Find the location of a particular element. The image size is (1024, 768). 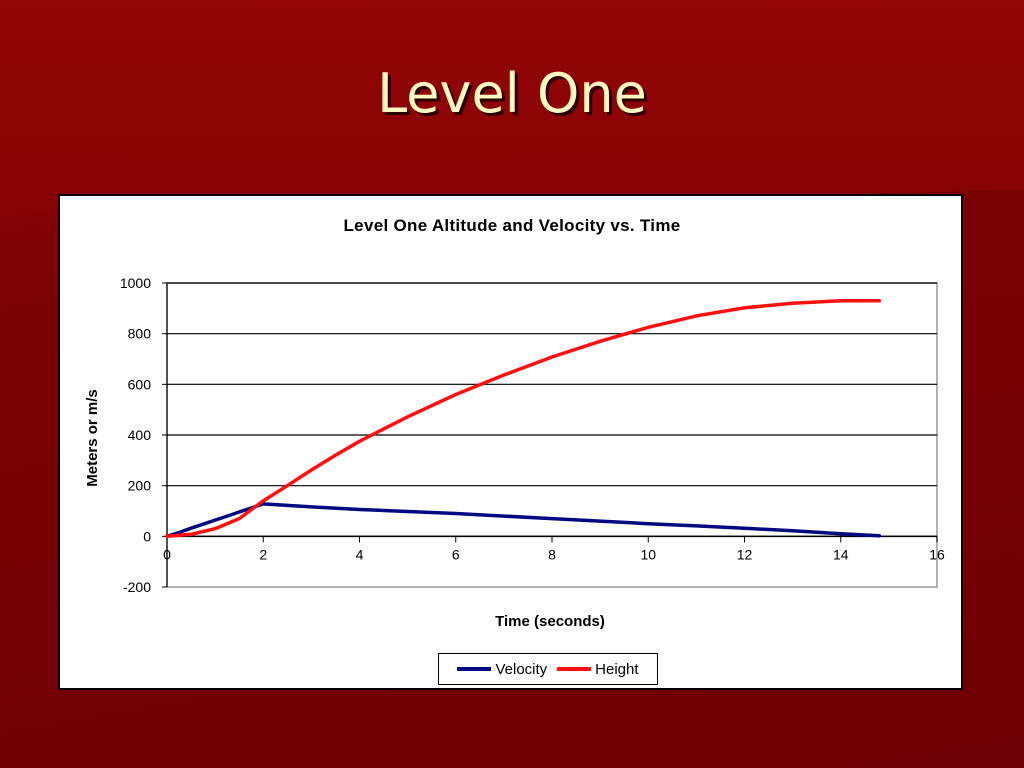

y-tick-labels: -200 0 200 400 600 800 1000 is located at coordinates (135, 435).